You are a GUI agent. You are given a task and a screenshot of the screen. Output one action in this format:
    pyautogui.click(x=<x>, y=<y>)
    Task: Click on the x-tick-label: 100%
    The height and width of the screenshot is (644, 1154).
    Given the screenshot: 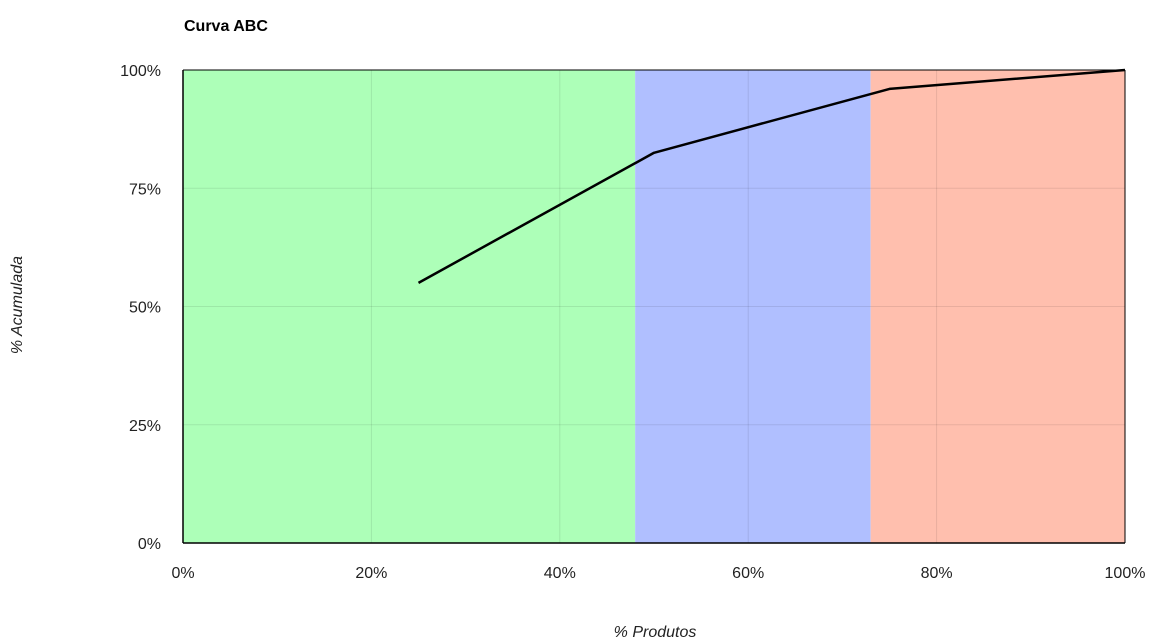 What is the action you would take?
    pyautogui.click(x=1125, y=573)
    